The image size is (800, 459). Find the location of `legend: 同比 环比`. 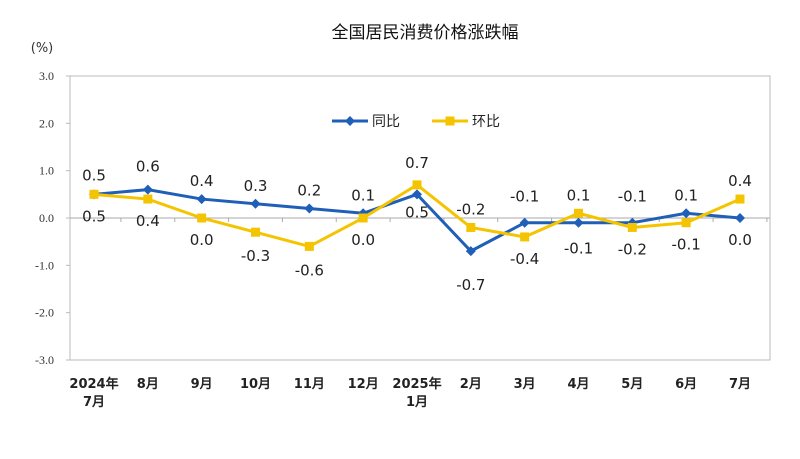

legend: 同比 环比 is located at coordinates (416, 122).